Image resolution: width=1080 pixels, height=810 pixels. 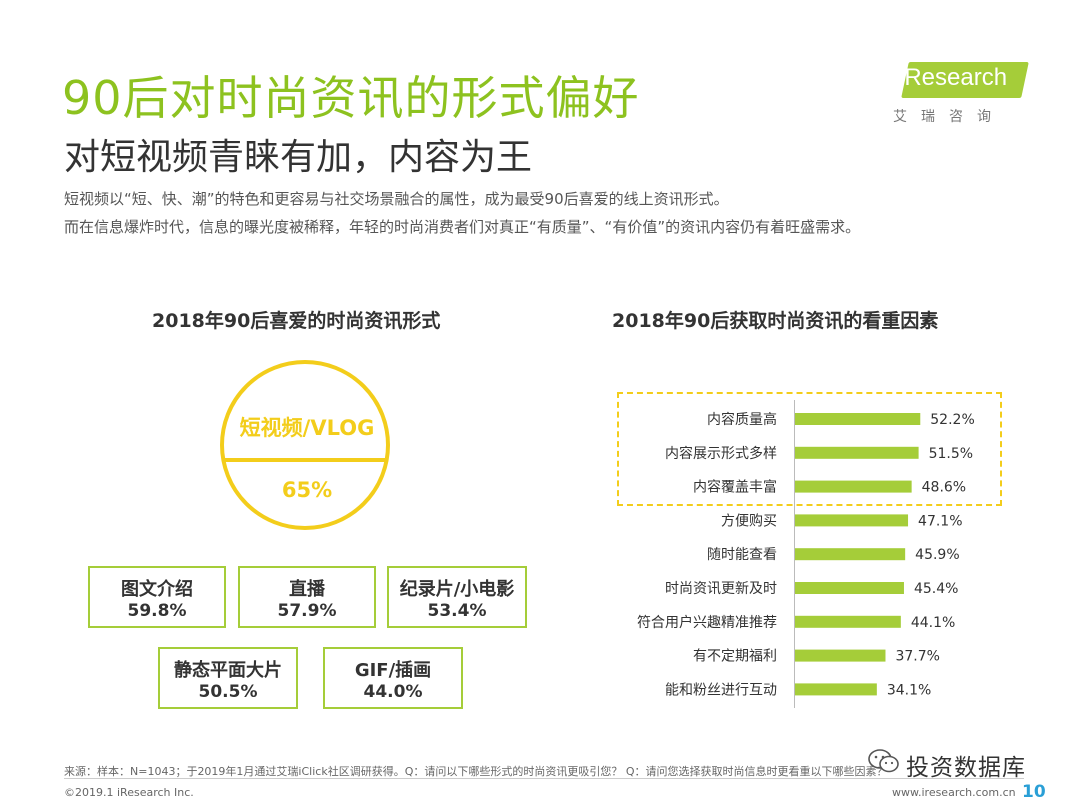 I want to click on wechat-watermark: 投资数据库, so click(x=968, y=762).